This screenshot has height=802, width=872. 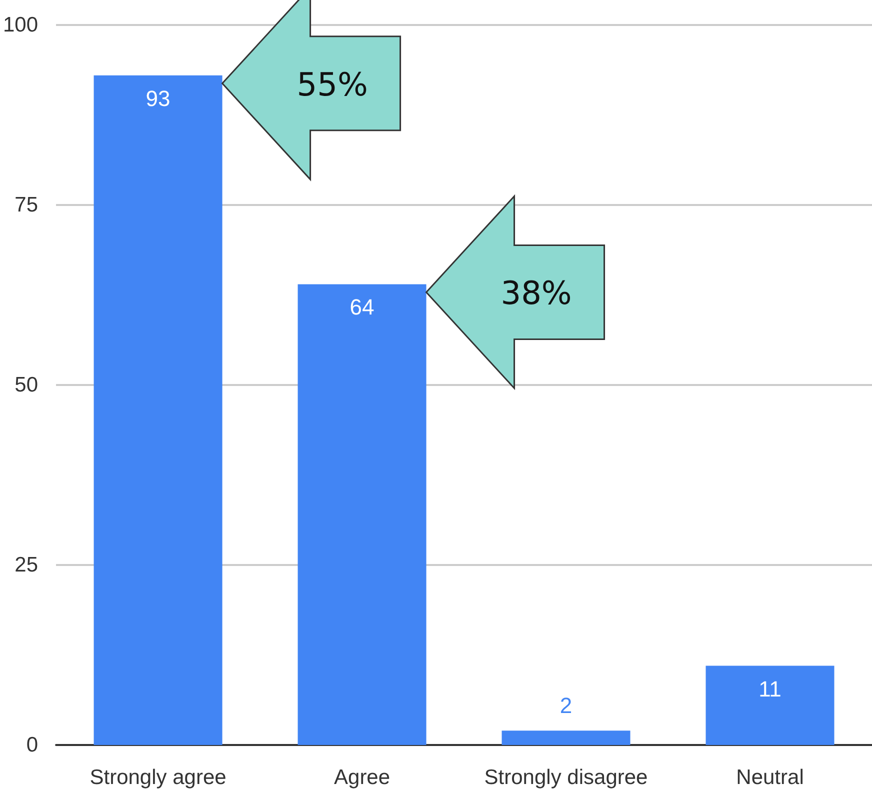 I want to click on data-label: 2, so click(x=566, y=705).